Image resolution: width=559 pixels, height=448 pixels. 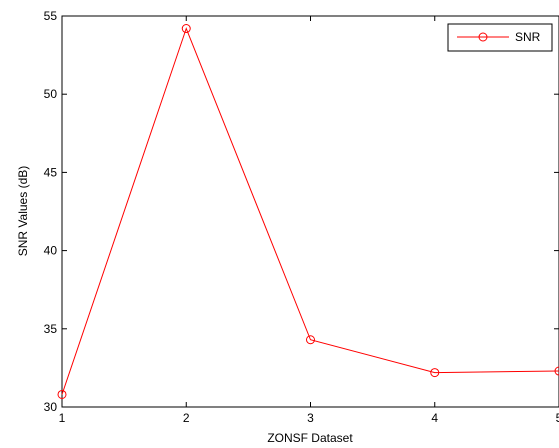 What do you see at coordinates (51, 172) in the screenshot?
I see `y-tick-label: 45` at bounding box center [51, 172].